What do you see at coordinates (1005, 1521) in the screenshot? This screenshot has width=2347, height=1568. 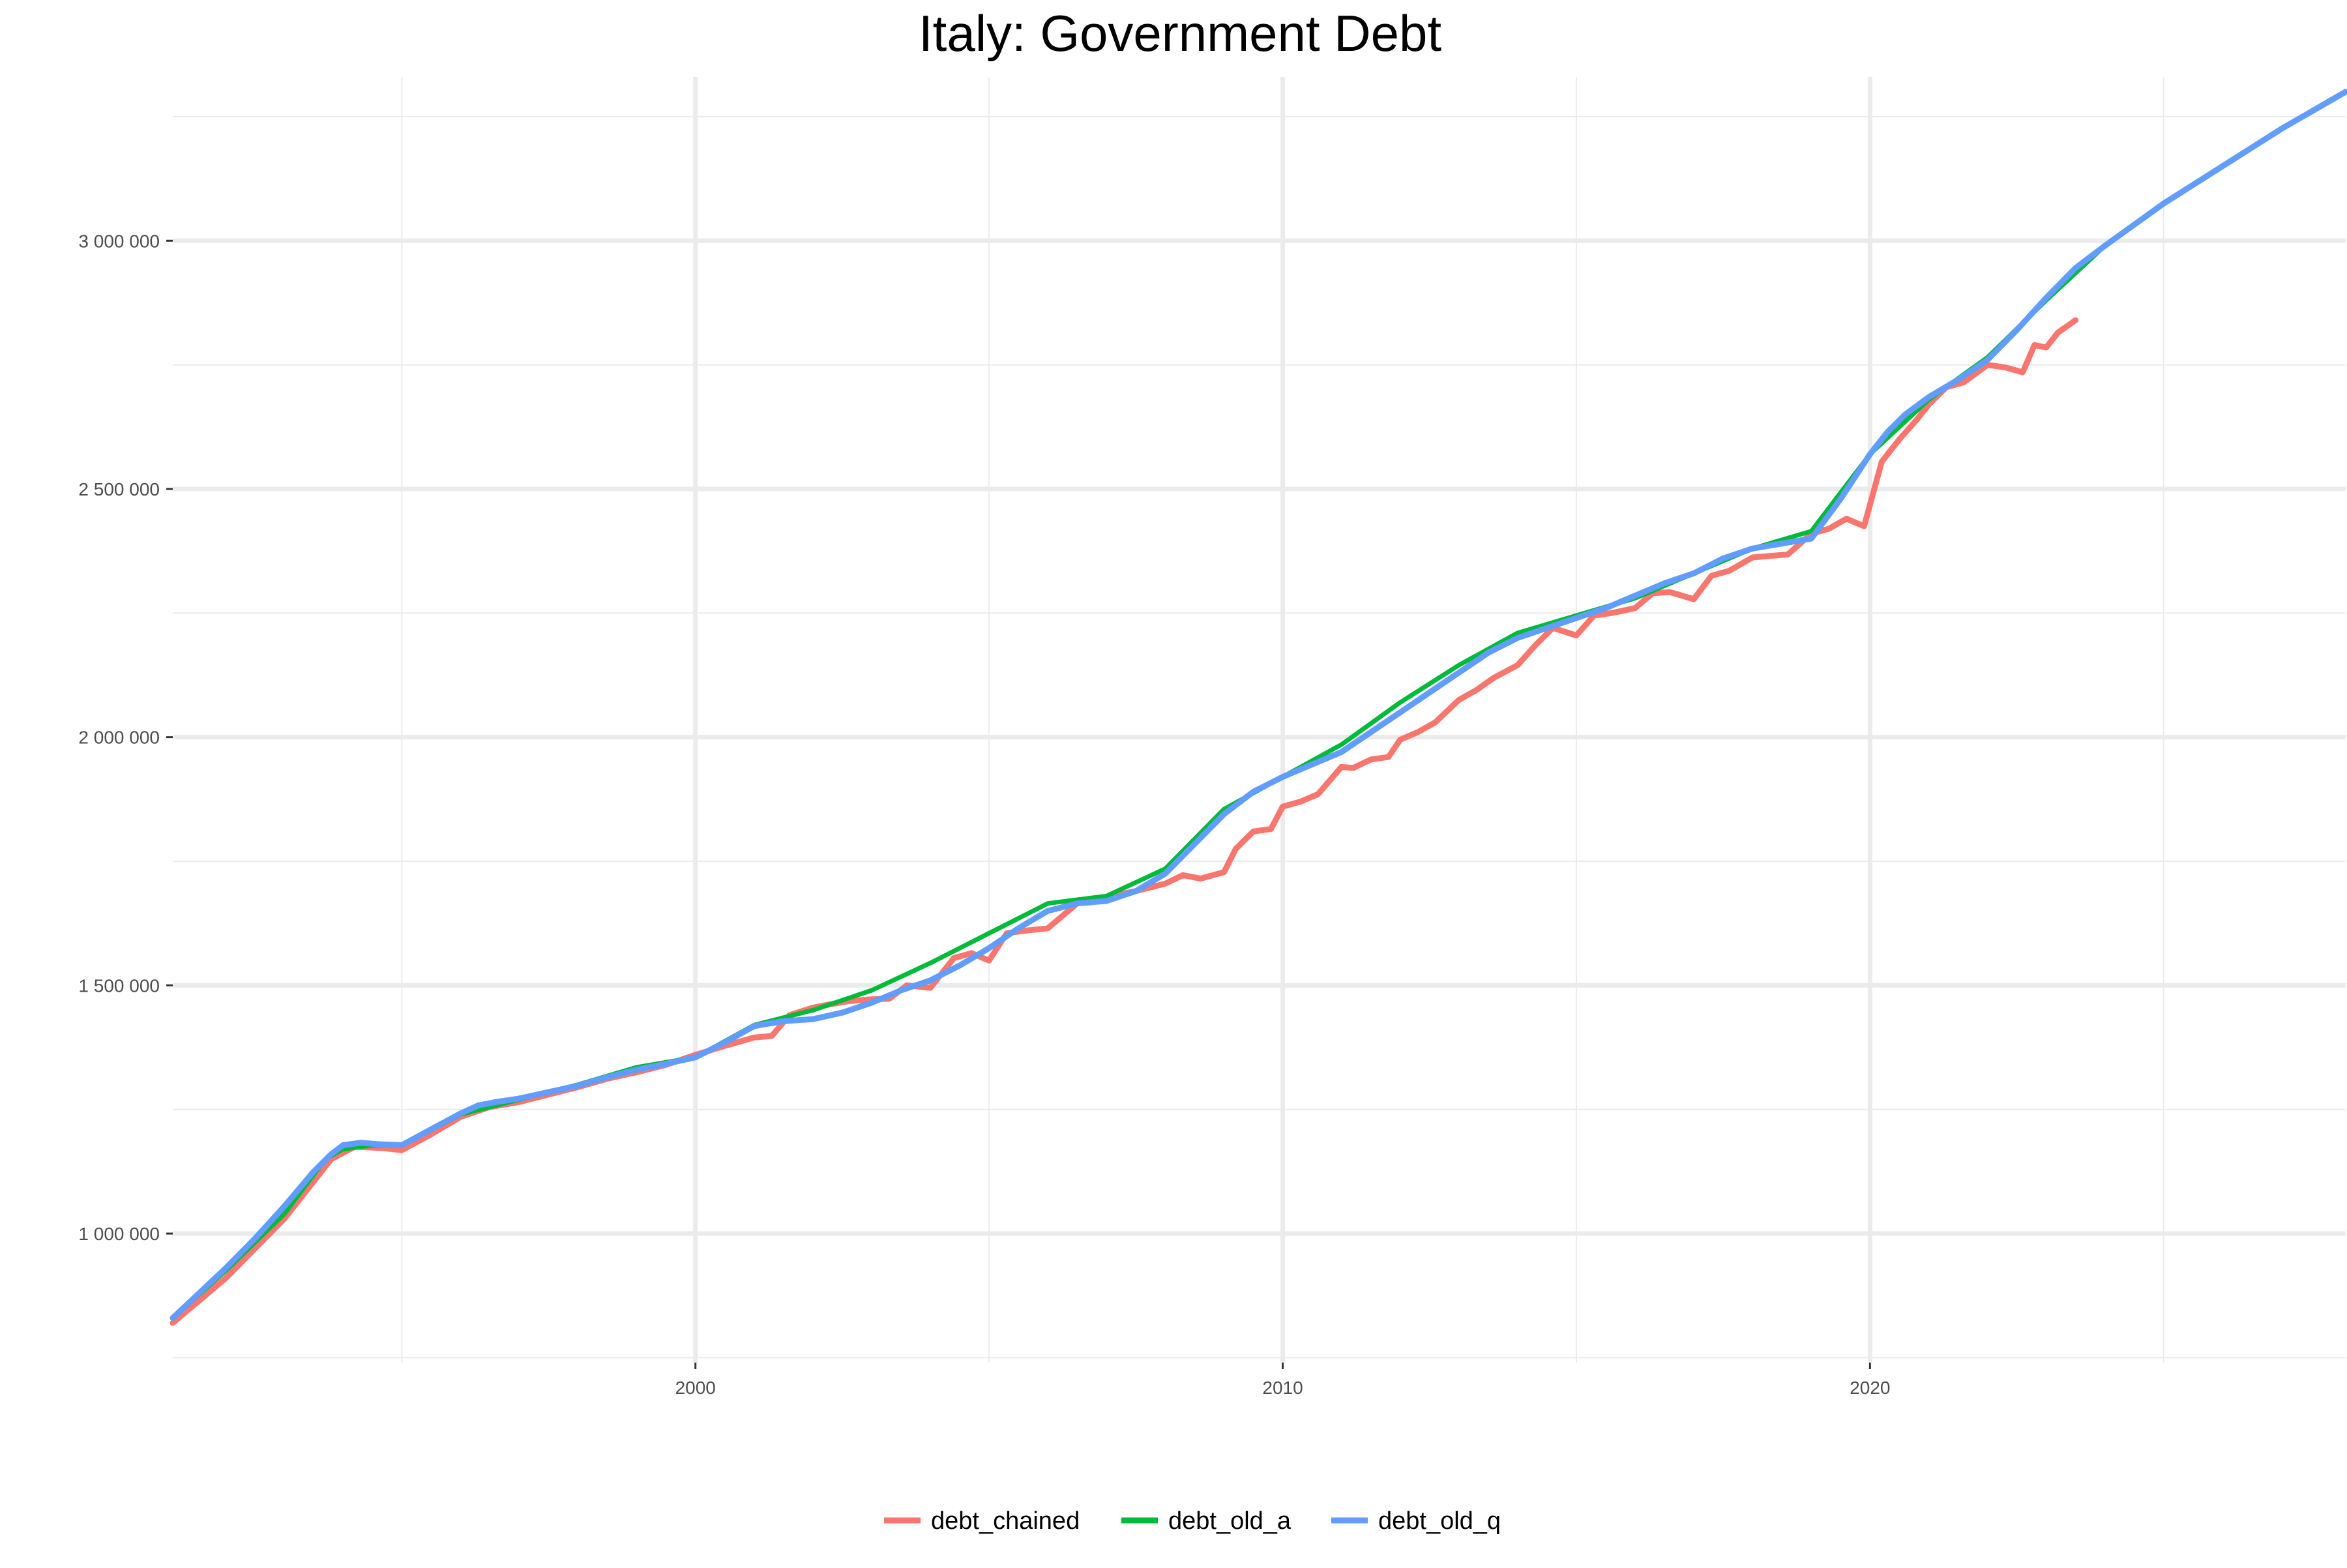 I see `legend-label-debt-chained: debt_chained` at bounding box center [1005, 1521].